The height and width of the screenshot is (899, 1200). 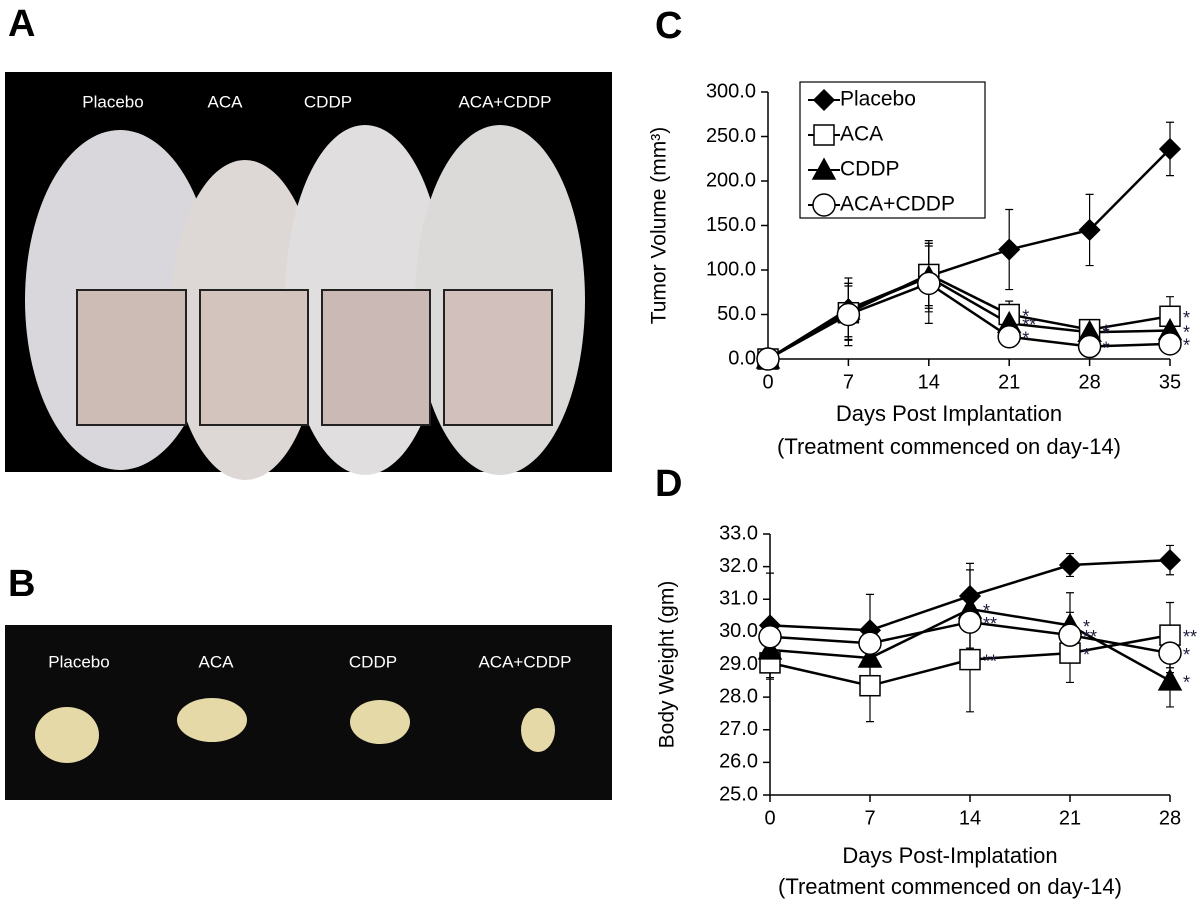 What do you see at coordinates (738, 696) in the screenshot?
I see `y-tick-label: 28.0` at bounding box center [738, 696].